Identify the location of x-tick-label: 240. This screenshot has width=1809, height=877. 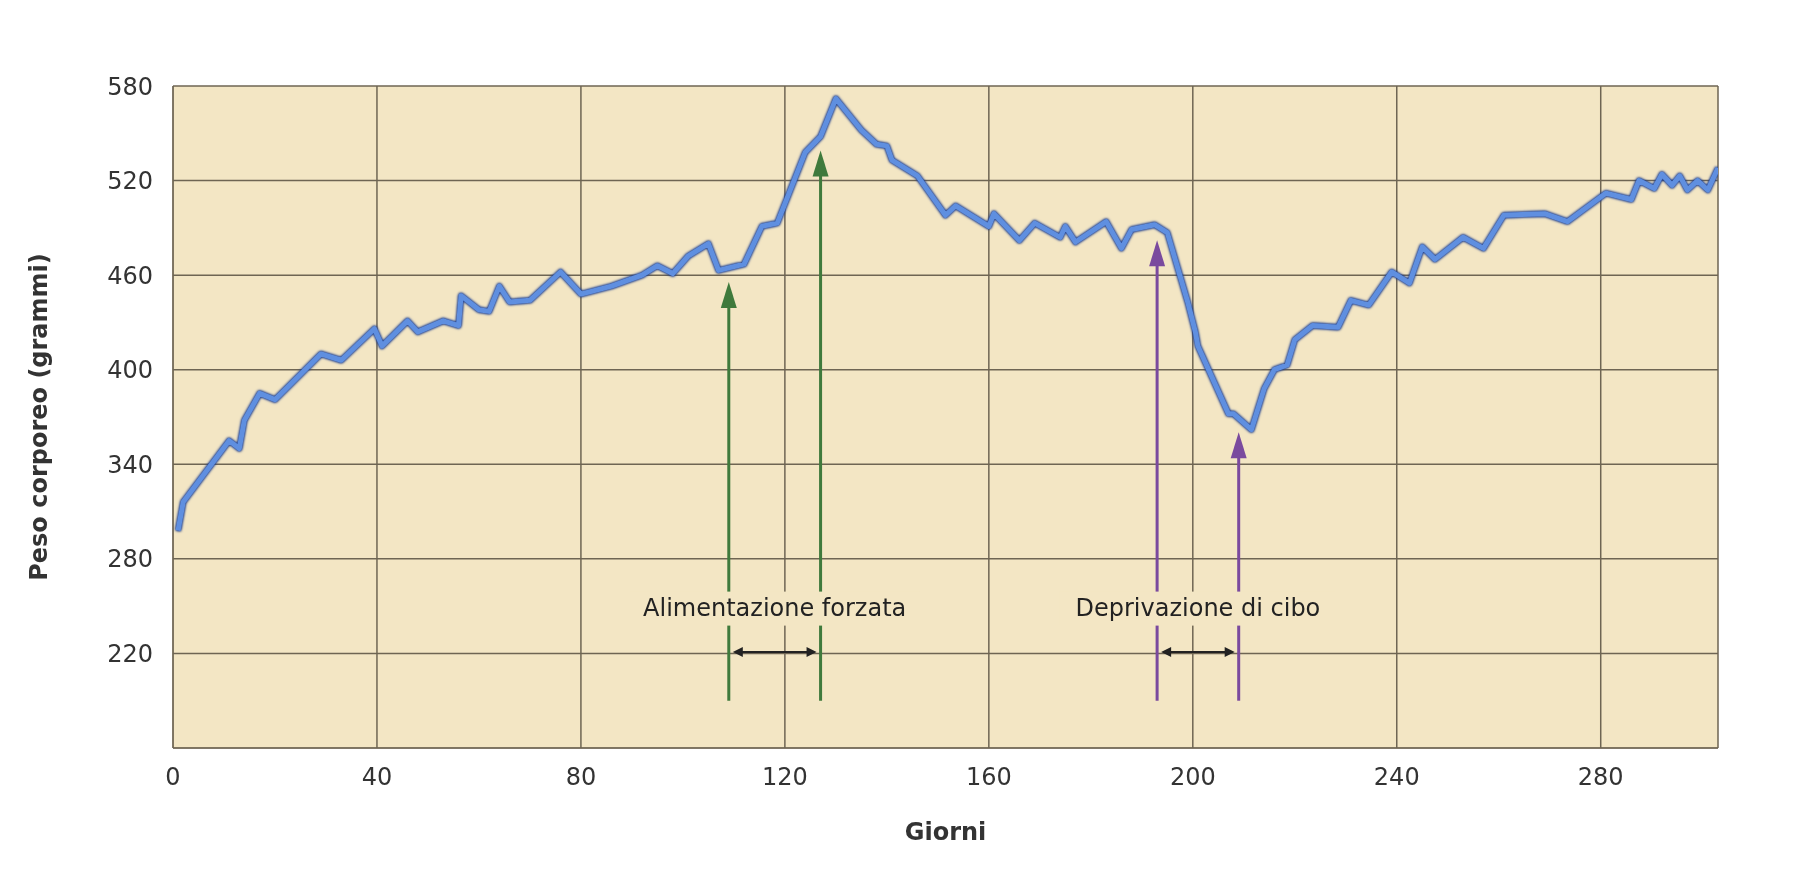
(1396, 777).